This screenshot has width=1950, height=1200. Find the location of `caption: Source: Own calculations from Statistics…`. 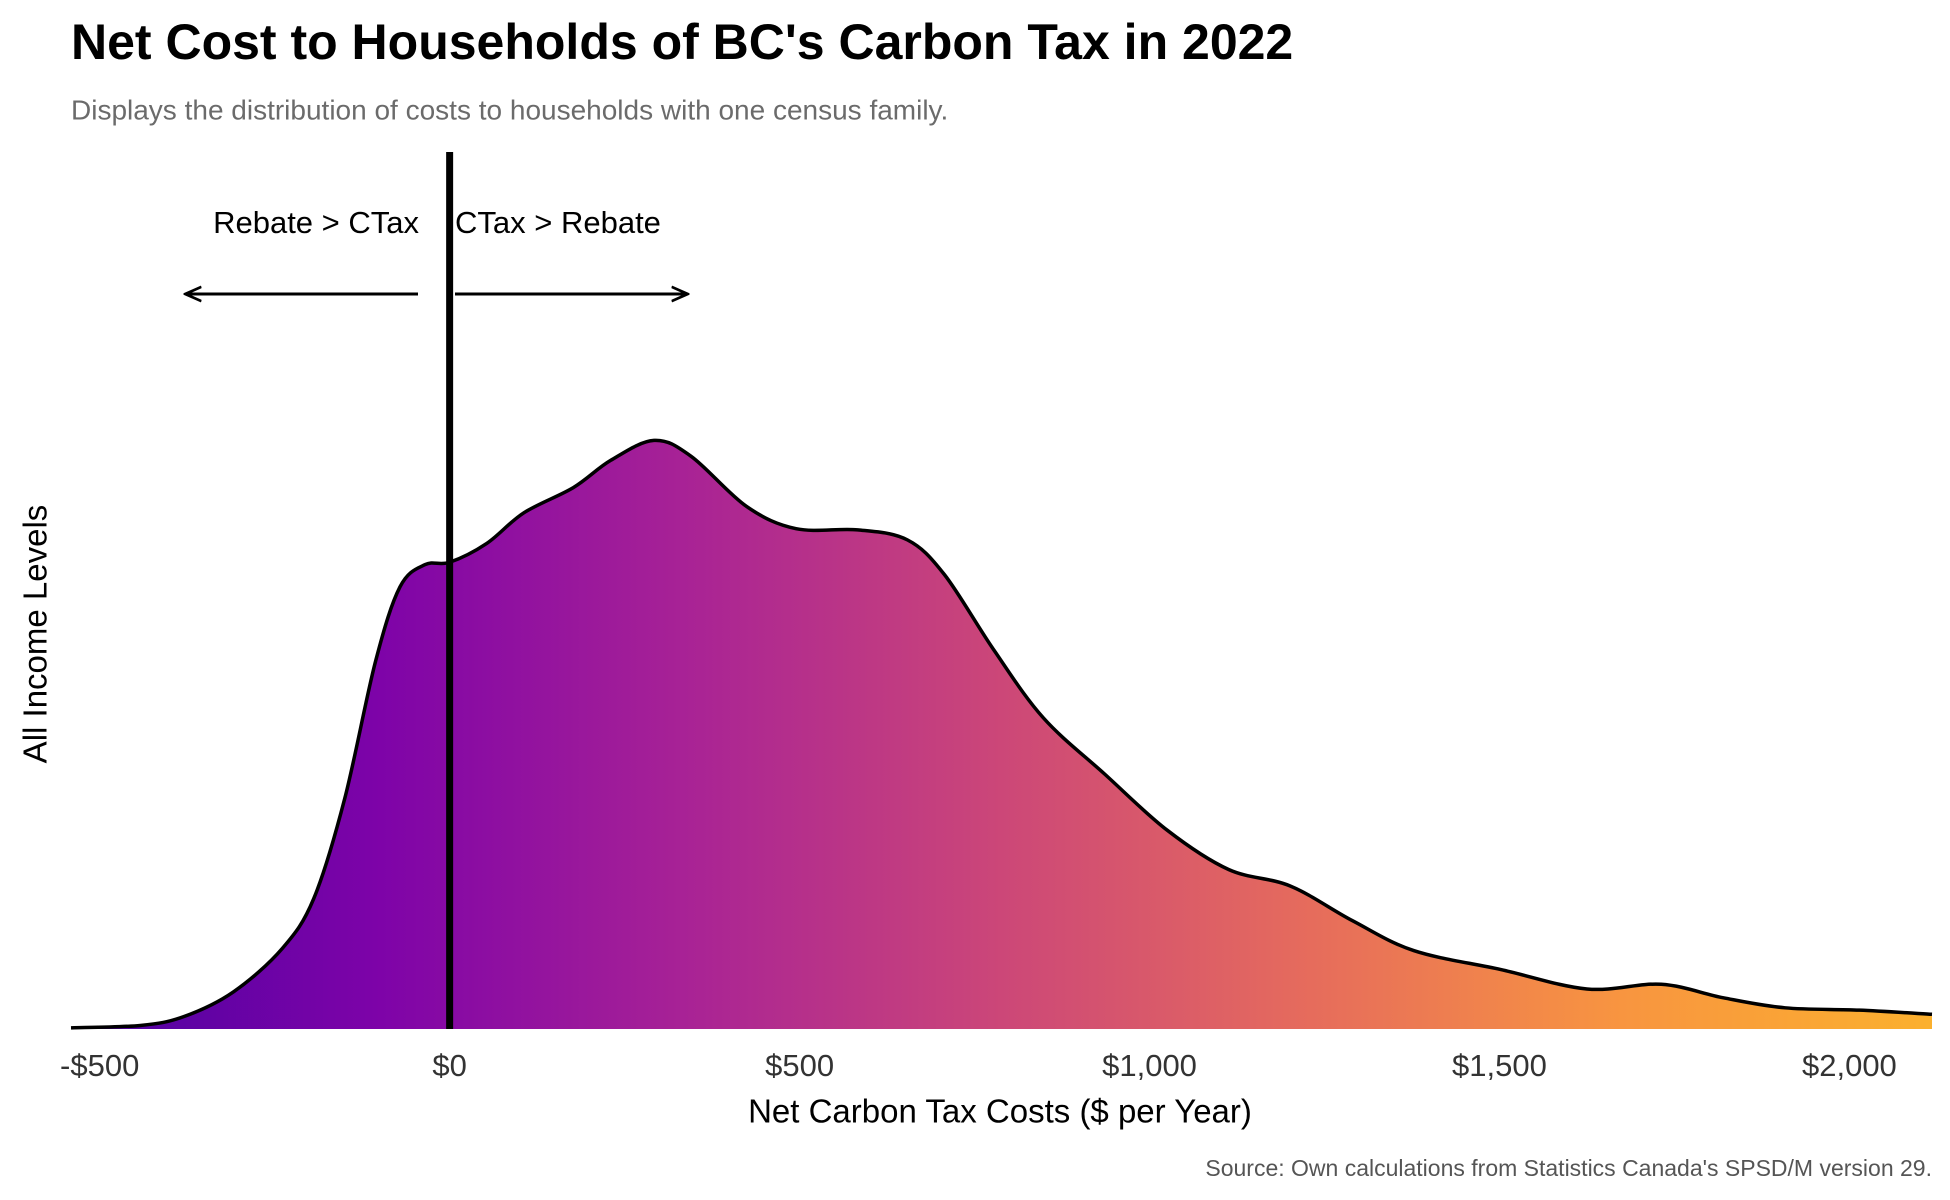

caption: Source: Own calculations from Statistics… is located at coordinates (1568, 1168).